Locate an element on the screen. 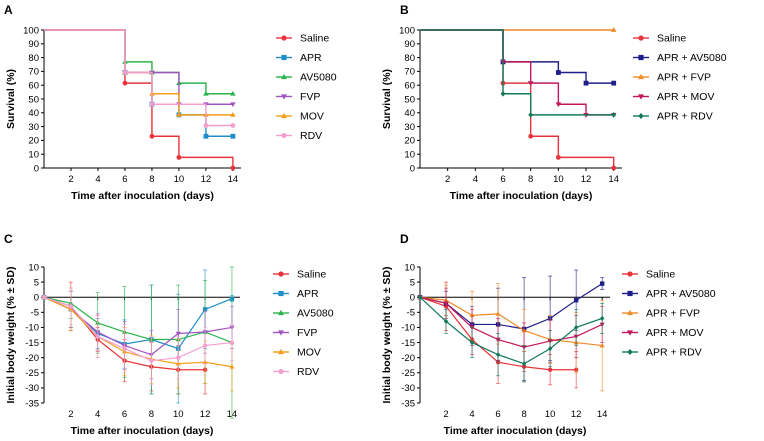  y-tick-label: -5 is located at coordinates (411, 313).